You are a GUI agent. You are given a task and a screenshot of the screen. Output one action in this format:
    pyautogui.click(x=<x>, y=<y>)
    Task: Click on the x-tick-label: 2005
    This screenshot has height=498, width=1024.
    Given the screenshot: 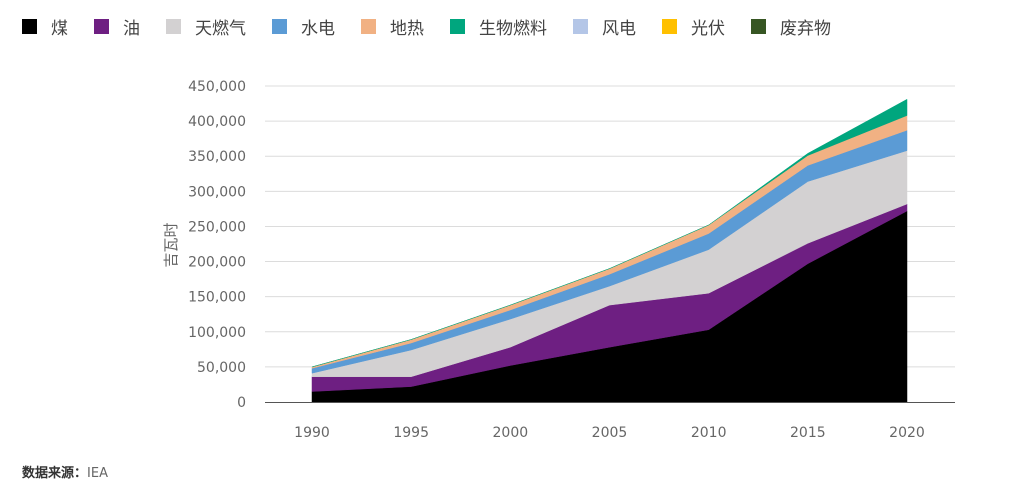 What is the action you would take?
    pyautogui.click(x=610, y=433)
    